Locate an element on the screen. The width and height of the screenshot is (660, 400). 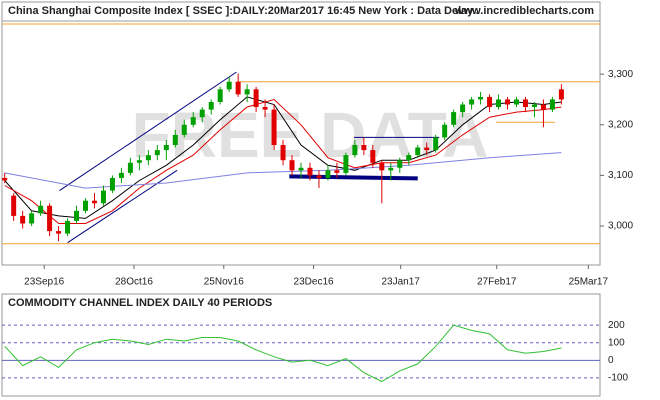
x-tick-label: 27Feb17 is located at coordinates (497, 282).